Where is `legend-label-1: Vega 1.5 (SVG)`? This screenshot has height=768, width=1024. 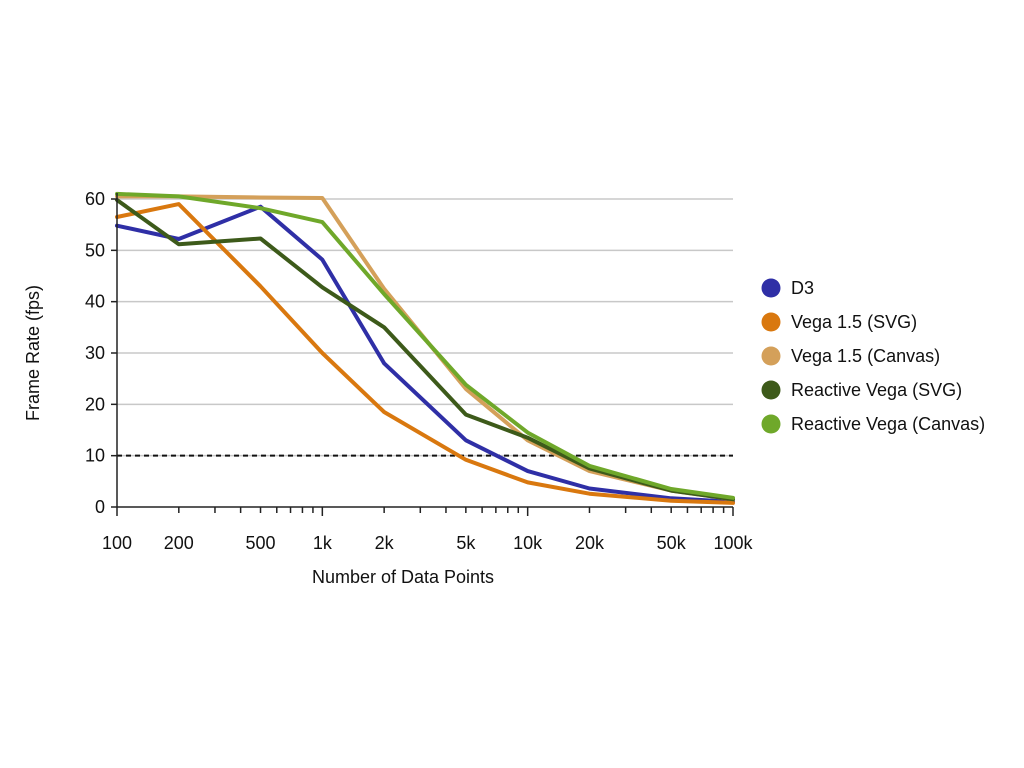 legend-label-1: Vega 1.5 (SVG) is located at coordinates (854, 322).